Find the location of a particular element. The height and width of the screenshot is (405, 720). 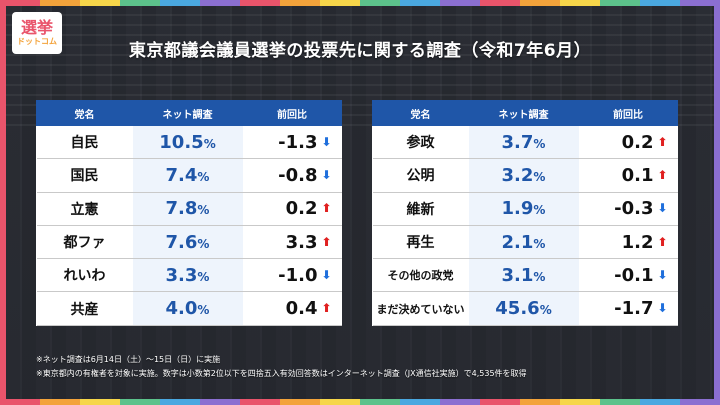

net-survey-value: 1.9% is located at coordinates (523, 209).